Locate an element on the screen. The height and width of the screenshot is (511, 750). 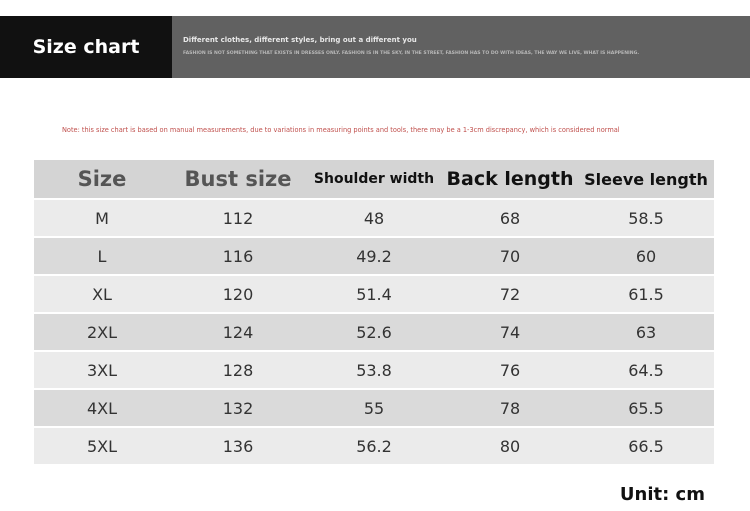
table-cell: 74 is located at coordinates (510, 332).